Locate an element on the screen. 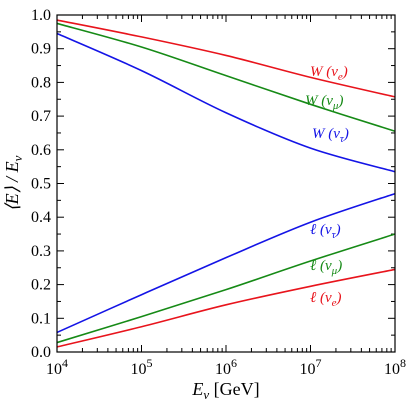 The width and height of the screenshot is (415, 407). y-tick-label: 0.3 is located at coordinates (41, 251).